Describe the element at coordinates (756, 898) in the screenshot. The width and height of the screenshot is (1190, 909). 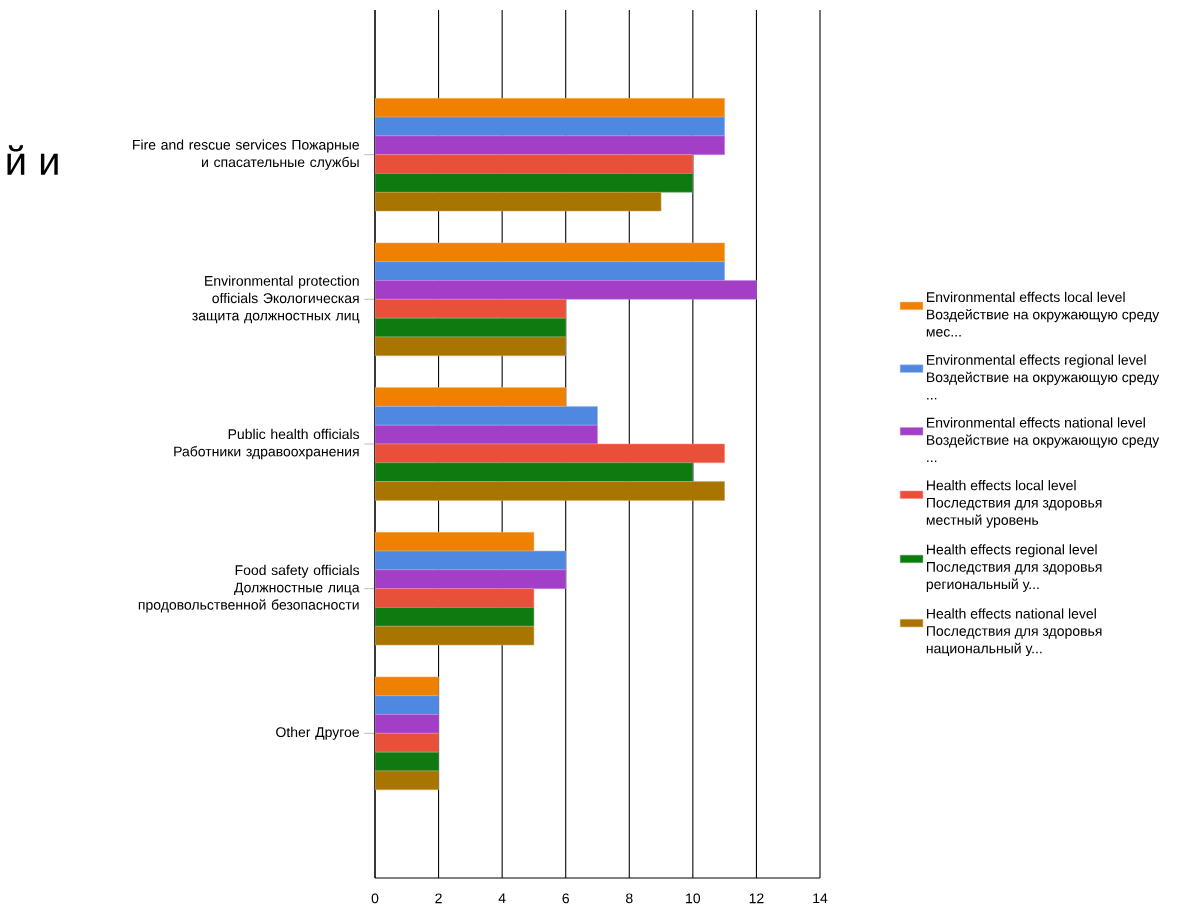
I see `x-tick-label: 12` at that location.